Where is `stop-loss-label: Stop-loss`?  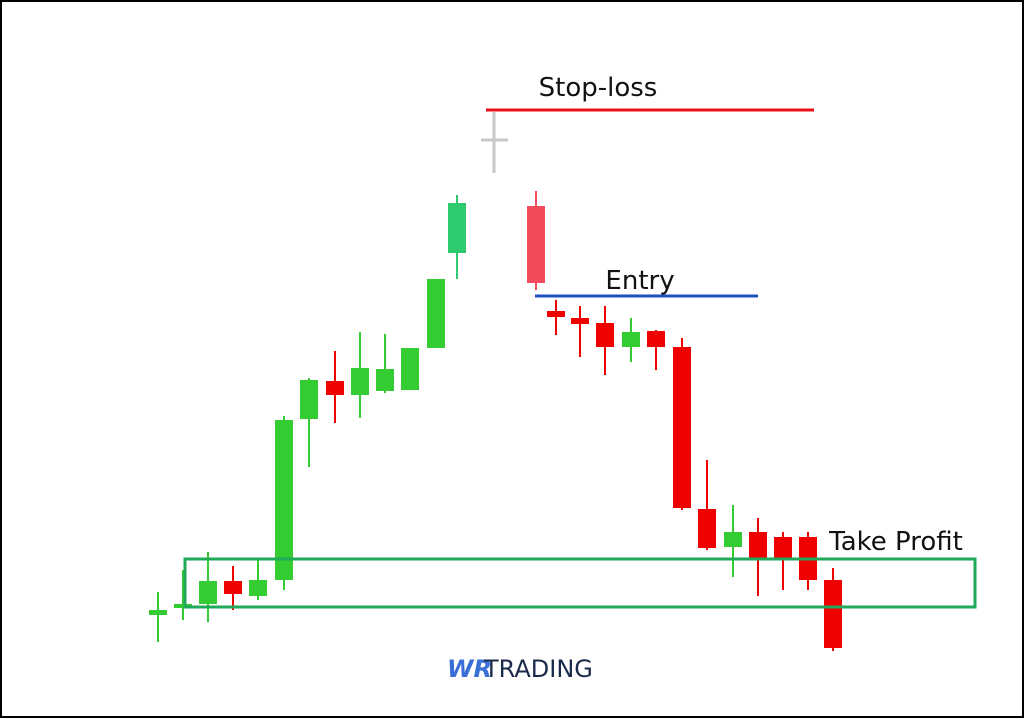 stop-loss-label: Stop-loss is located at coordinates (598, 88).